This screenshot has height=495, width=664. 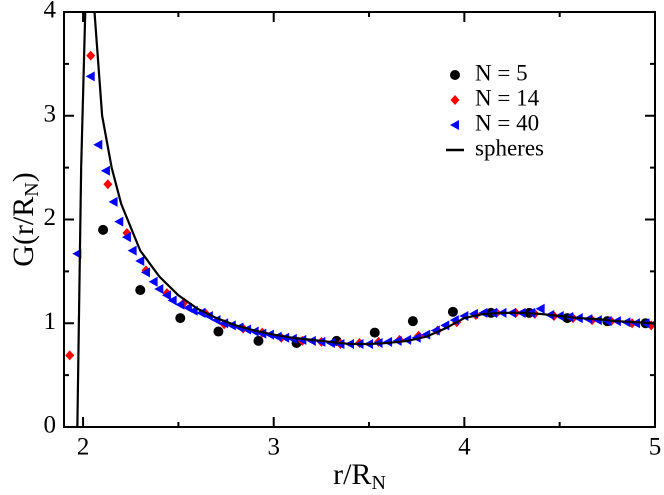 I want to click on x-tick-label: 2, so click(x=83, y=447).